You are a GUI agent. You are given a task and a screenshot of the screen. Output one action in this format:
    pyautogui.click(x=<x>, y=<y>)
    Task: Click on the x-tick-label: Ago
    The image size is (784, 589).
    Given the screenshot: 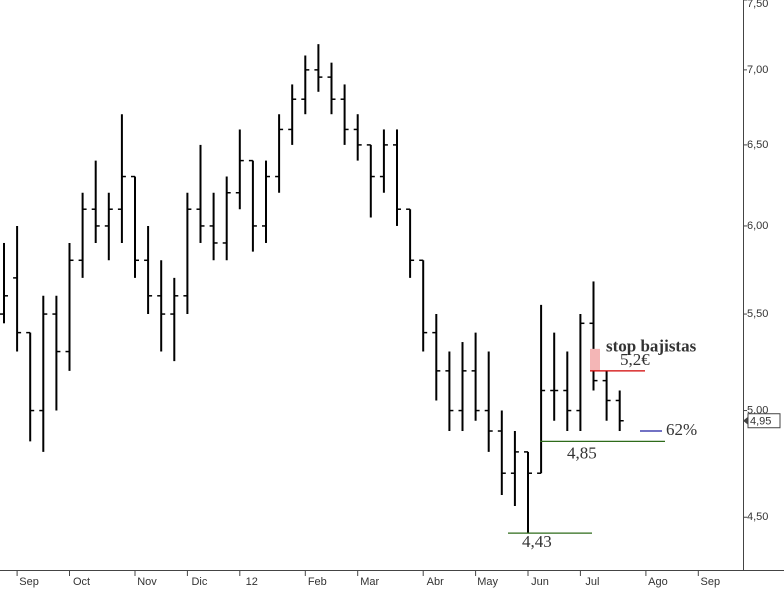 What is the action you would take?
    pyautogui.click(x=658, y=582)
    